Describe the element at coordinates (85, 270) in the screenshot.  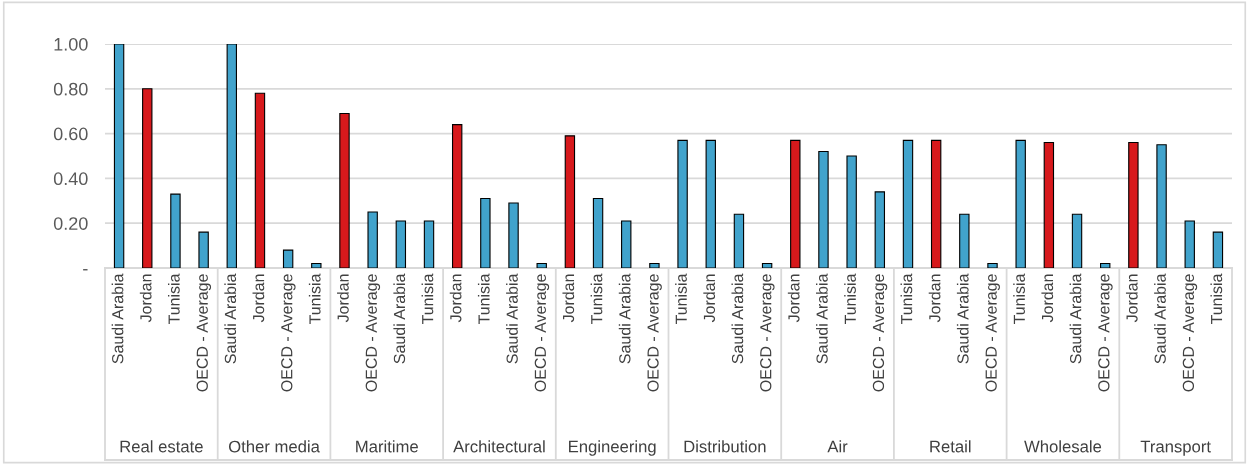
I see `y-tick-label: -` at that location.